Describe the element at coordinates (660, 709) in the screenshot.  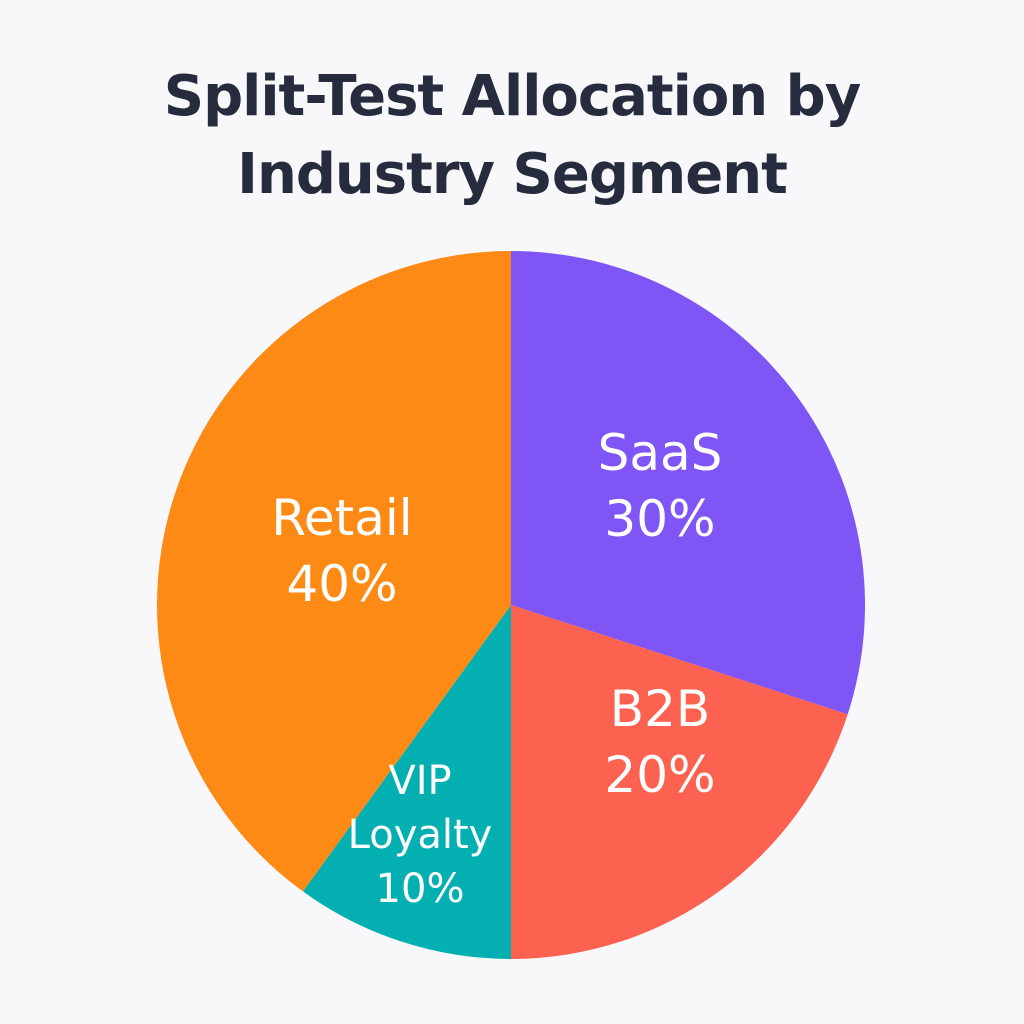
I see `slice-label-b2b: B2B` at that location.